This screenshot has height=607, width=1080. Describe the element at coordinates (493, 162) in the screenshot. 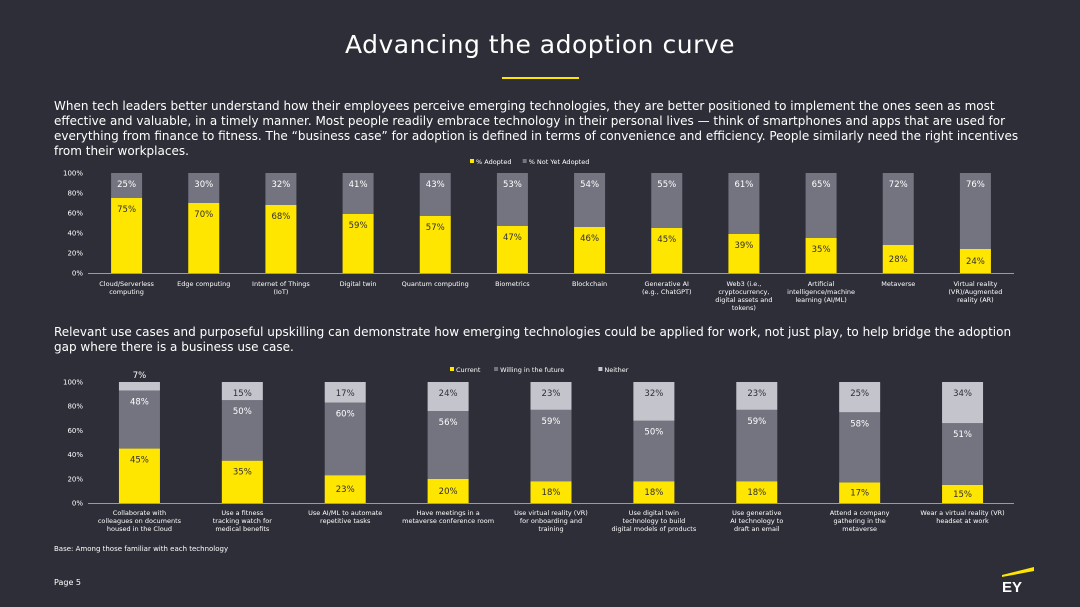

I see `legend-label: % Adopted` at that location.